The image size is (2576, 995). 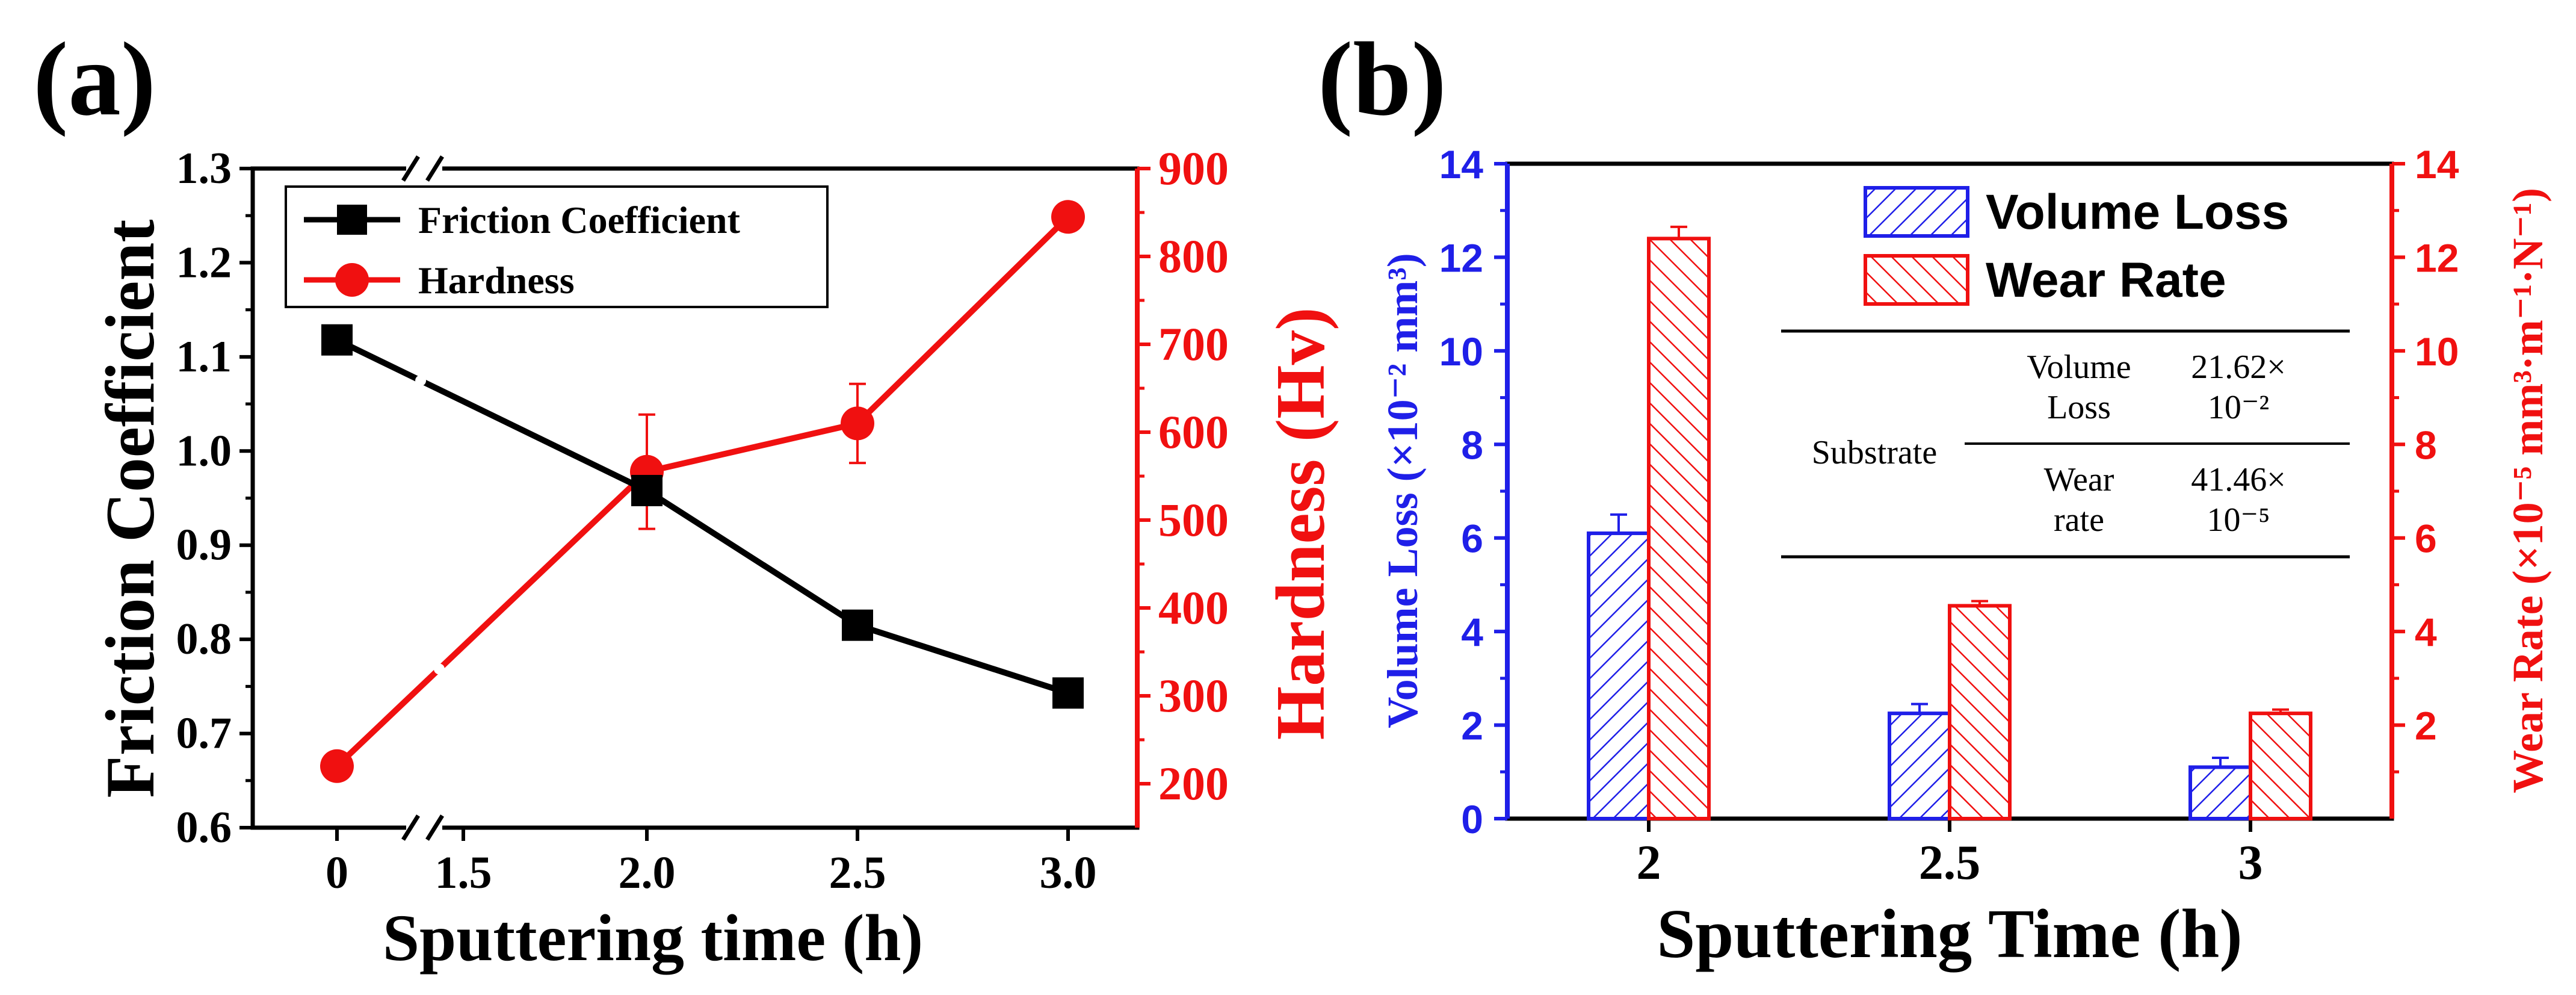 I want to click on right-tick-label: 10, so click(x=2437, y=351).